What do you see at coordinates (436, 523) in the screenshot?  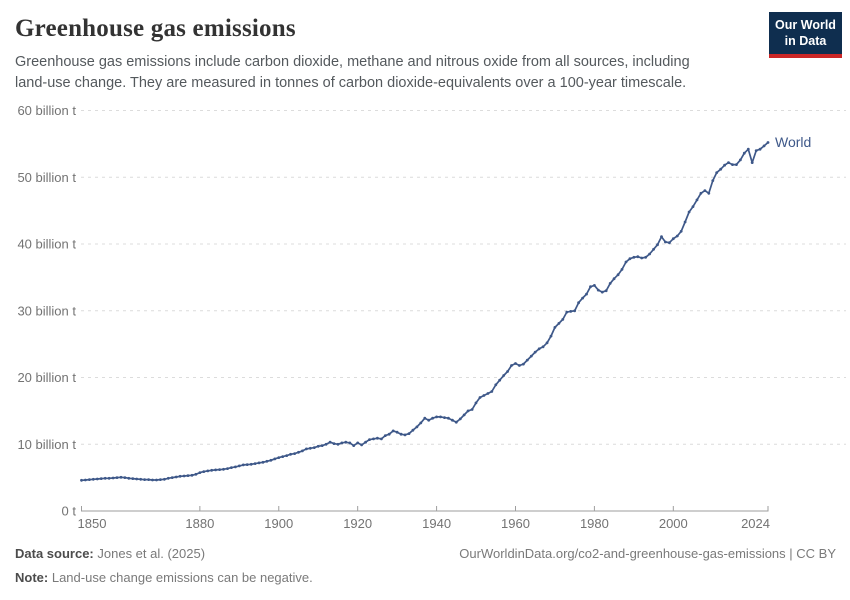 I see `x-tick-label: 1940` at bounding box center [436, 523].